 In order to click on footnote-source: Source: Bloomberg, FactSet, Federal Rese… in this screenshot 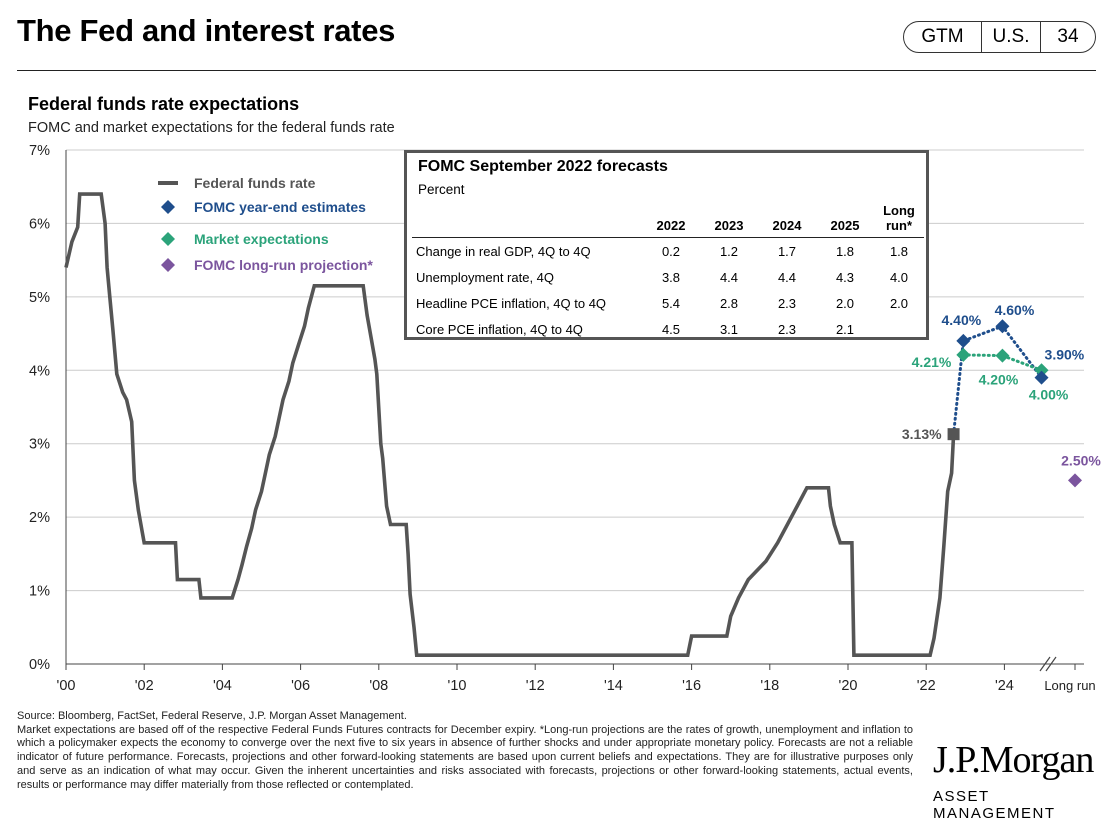, I will do `click(212, 716)`.